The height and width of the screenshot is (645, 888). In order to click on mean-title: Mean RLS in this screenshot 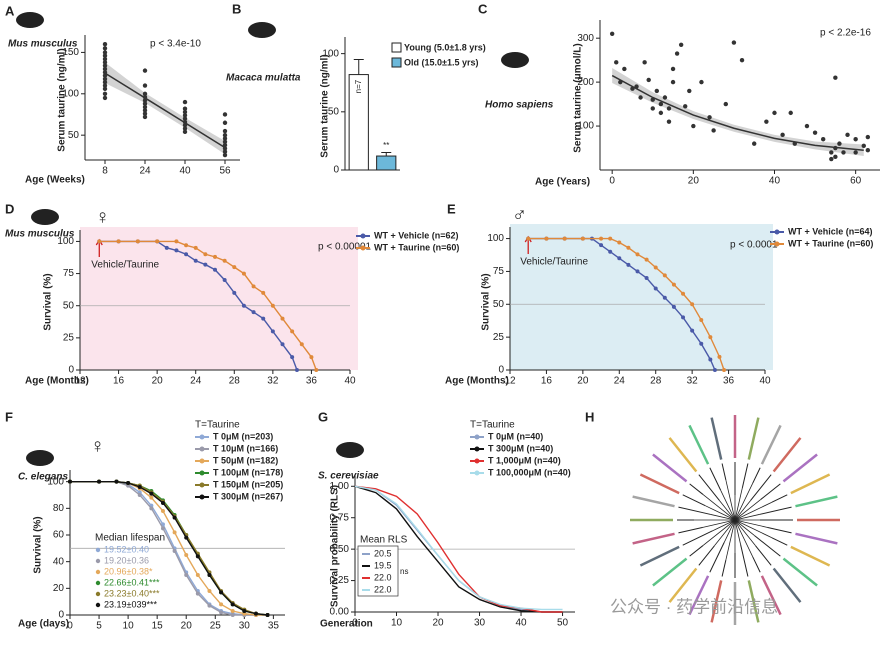, I will do `click(384, 540)`.